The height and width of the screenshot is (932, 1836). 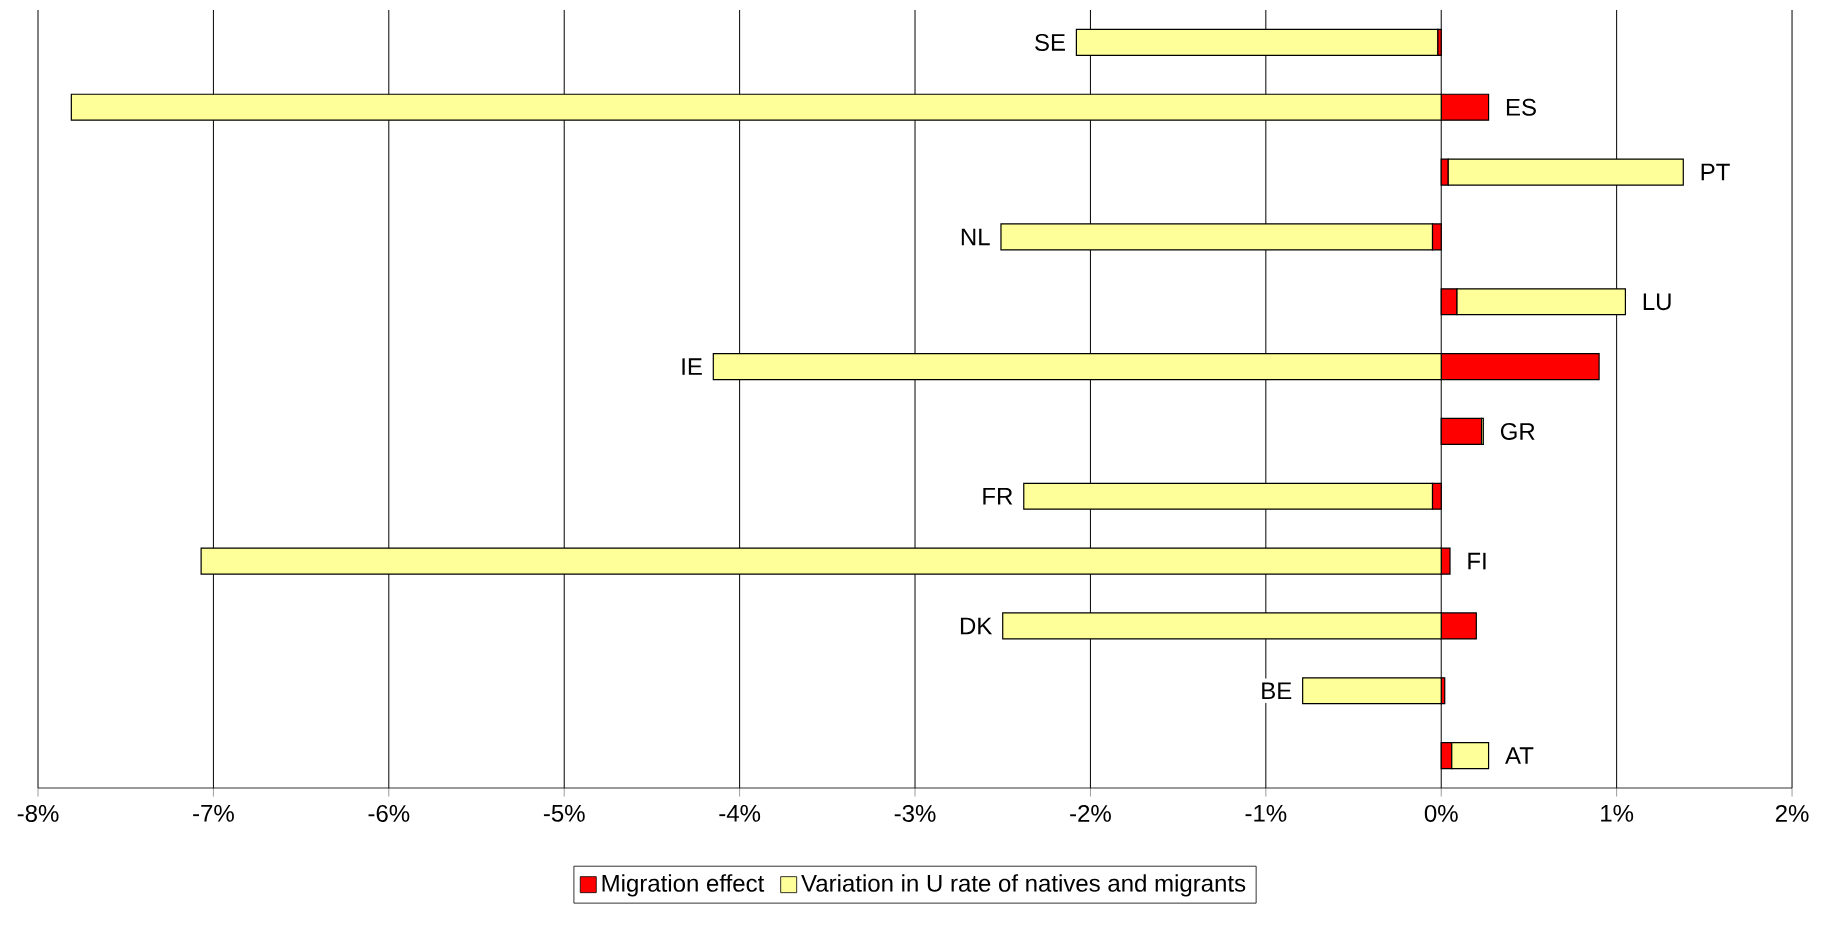 I want to click on x-tick-label: -3%, so click(x=915, y=813).